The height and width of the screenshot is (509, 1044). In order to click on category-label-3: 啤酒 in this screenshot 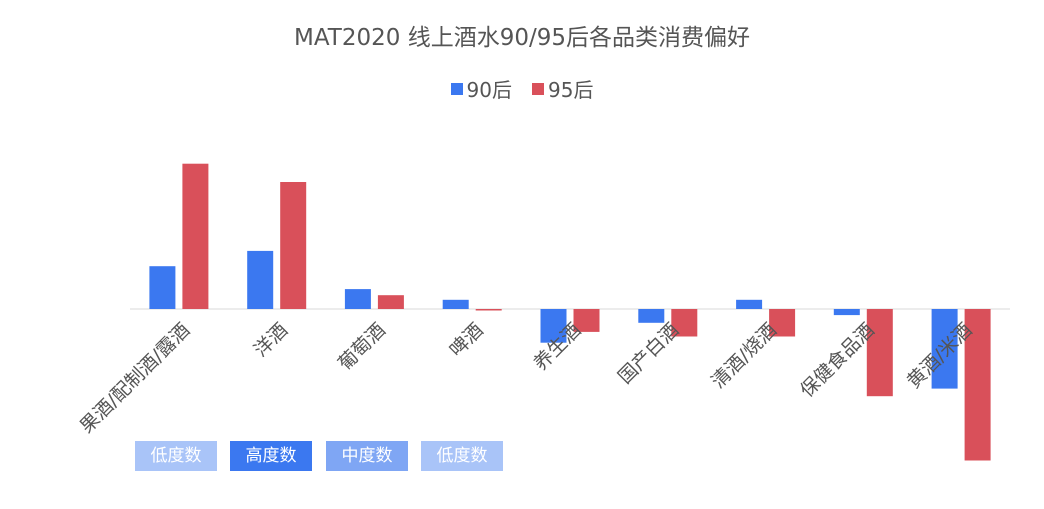, I will do `click(466, 340)`.